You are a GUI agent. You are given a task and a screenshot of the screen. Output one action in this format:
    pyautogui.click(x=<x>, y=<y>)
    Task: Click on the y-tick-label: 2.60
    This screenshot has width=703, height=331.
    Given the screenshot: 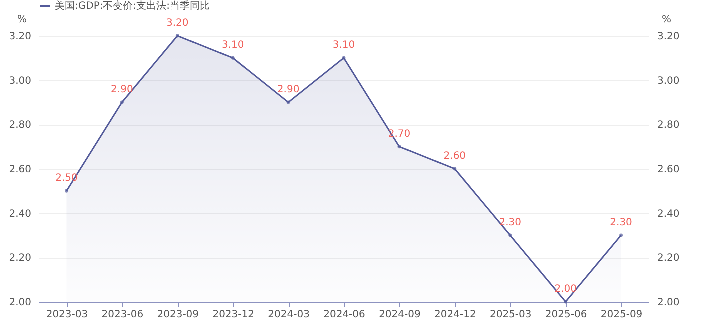 What is the action you would take?
    pyautogui.click(x=20, y=170)
    